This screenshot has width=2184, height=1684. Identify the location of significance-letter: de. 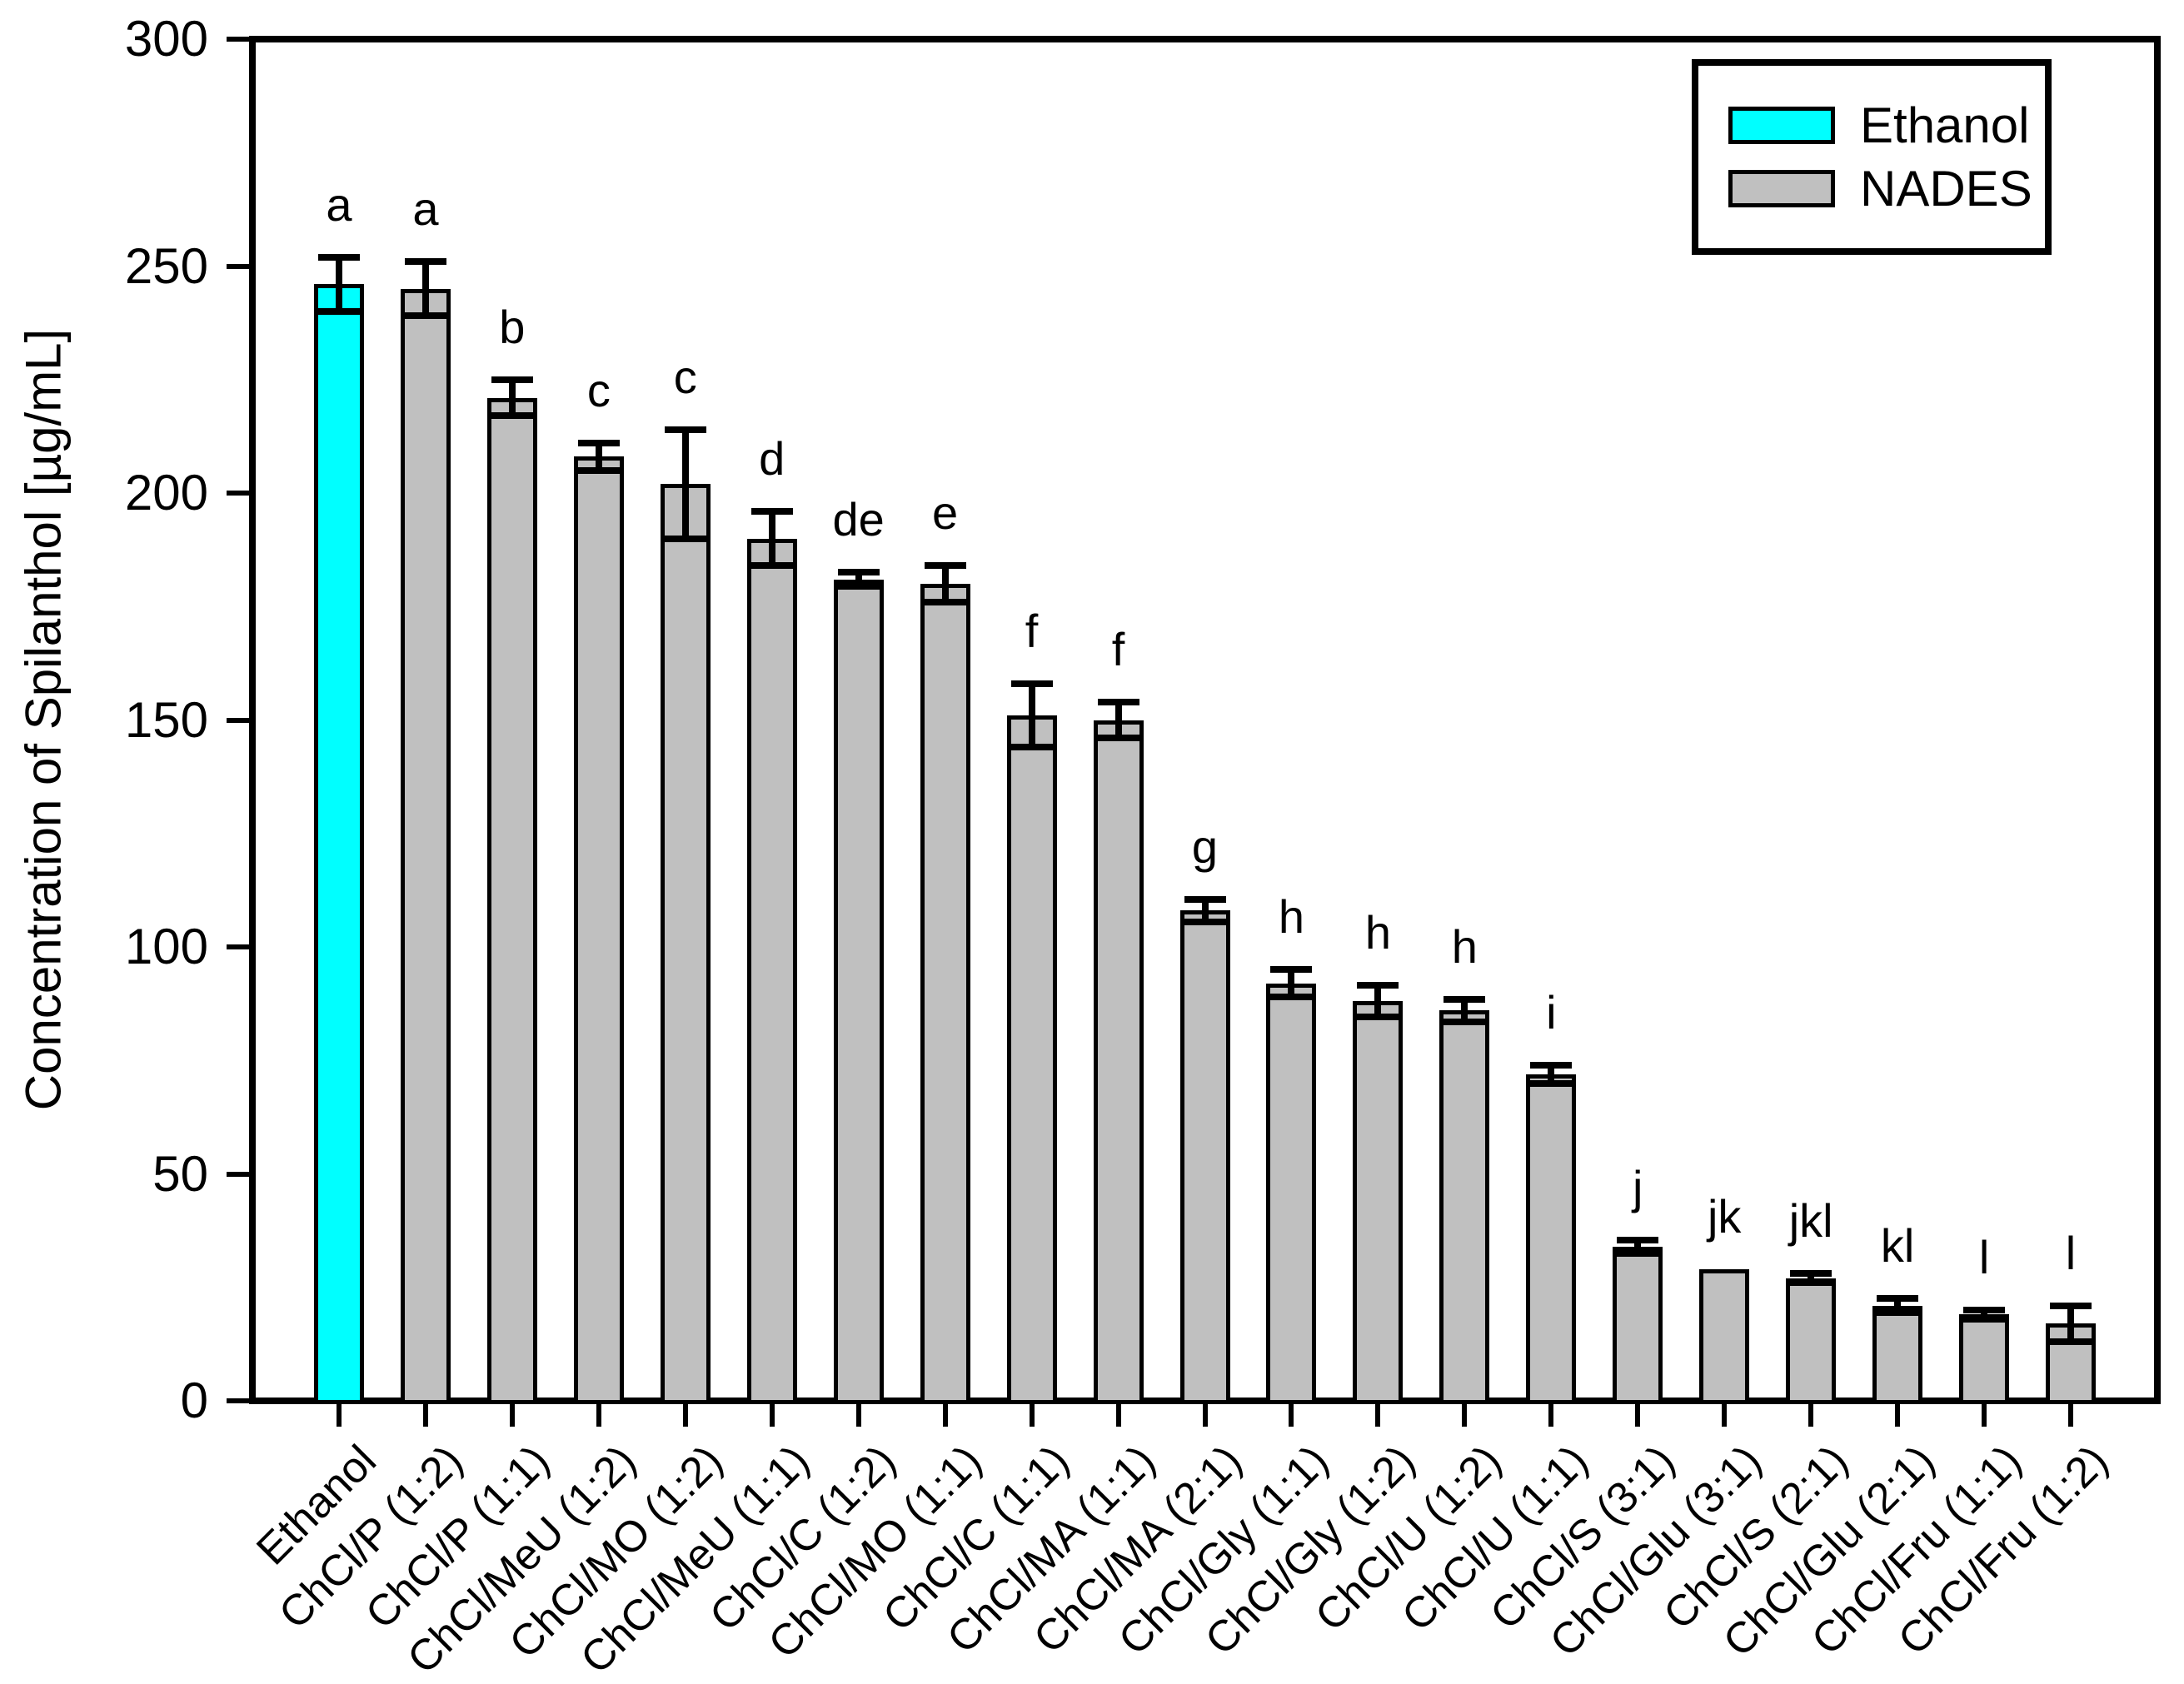
(858, 519).